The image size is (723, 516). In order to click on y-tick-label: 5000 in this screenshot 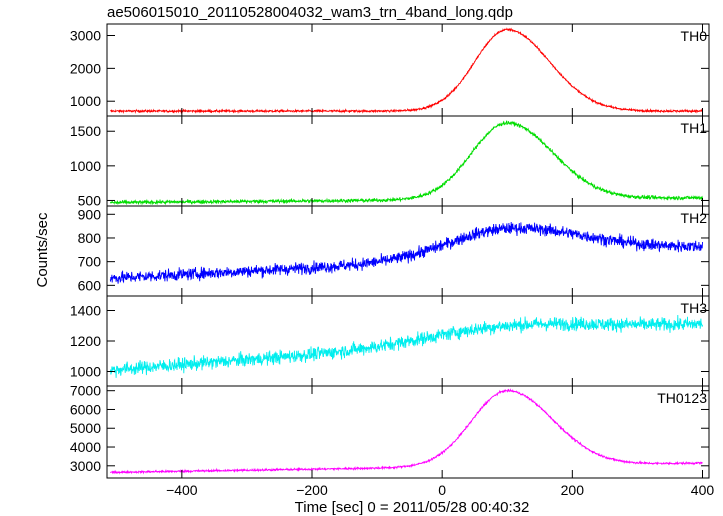, I will do `click(85, 428)`.